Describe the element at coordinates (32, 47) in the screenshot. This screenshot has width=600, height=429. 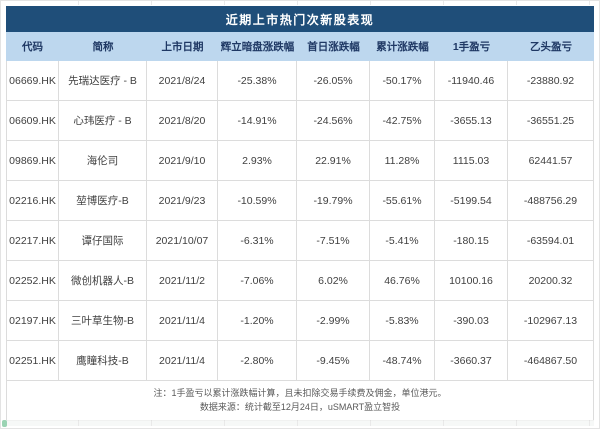
I see `header-code: 代码` at that location.